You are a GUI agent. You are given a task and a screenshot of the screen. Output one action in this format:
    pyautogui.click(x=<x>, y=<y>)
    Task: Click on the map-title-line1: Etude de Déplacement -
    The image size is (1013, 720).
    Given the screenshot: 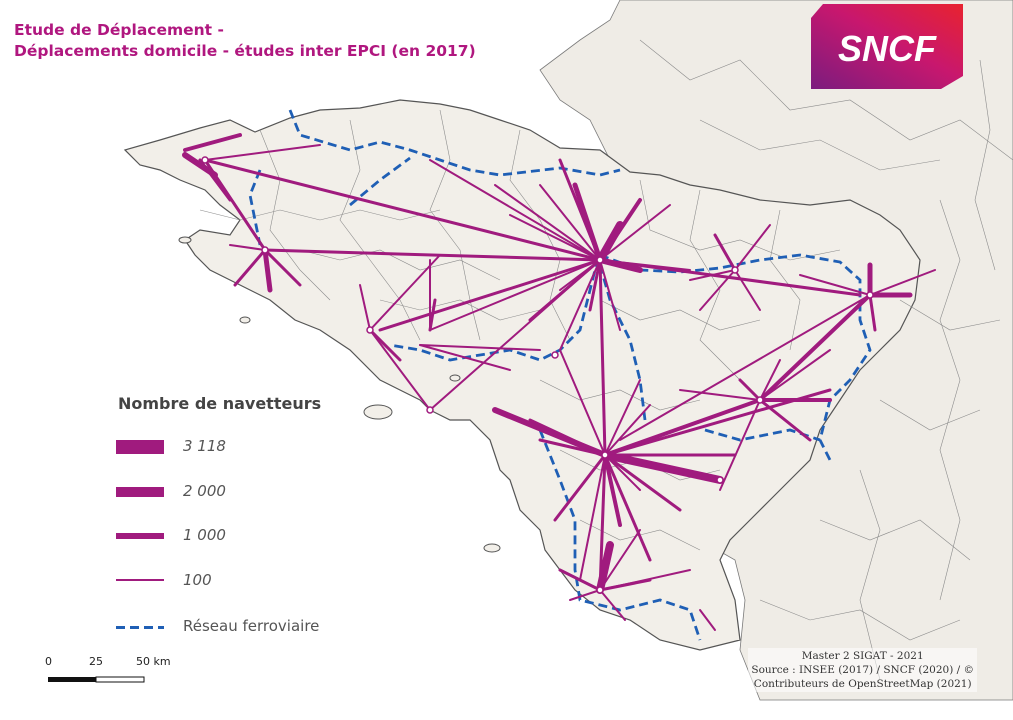 What is the action you would take?
    pyautogui.click(x=119, y=30)
    